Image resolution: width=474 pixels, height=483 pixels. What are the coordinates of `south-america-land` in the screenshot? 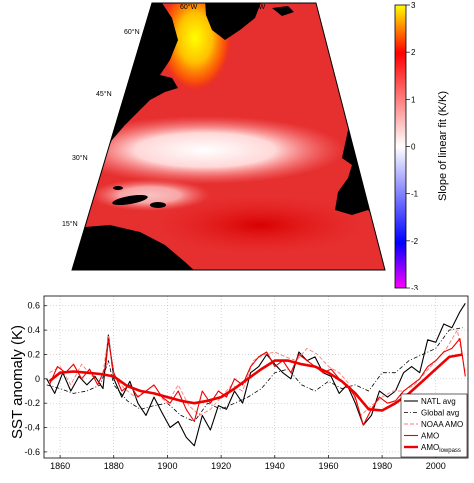 It's located at (134, 247).